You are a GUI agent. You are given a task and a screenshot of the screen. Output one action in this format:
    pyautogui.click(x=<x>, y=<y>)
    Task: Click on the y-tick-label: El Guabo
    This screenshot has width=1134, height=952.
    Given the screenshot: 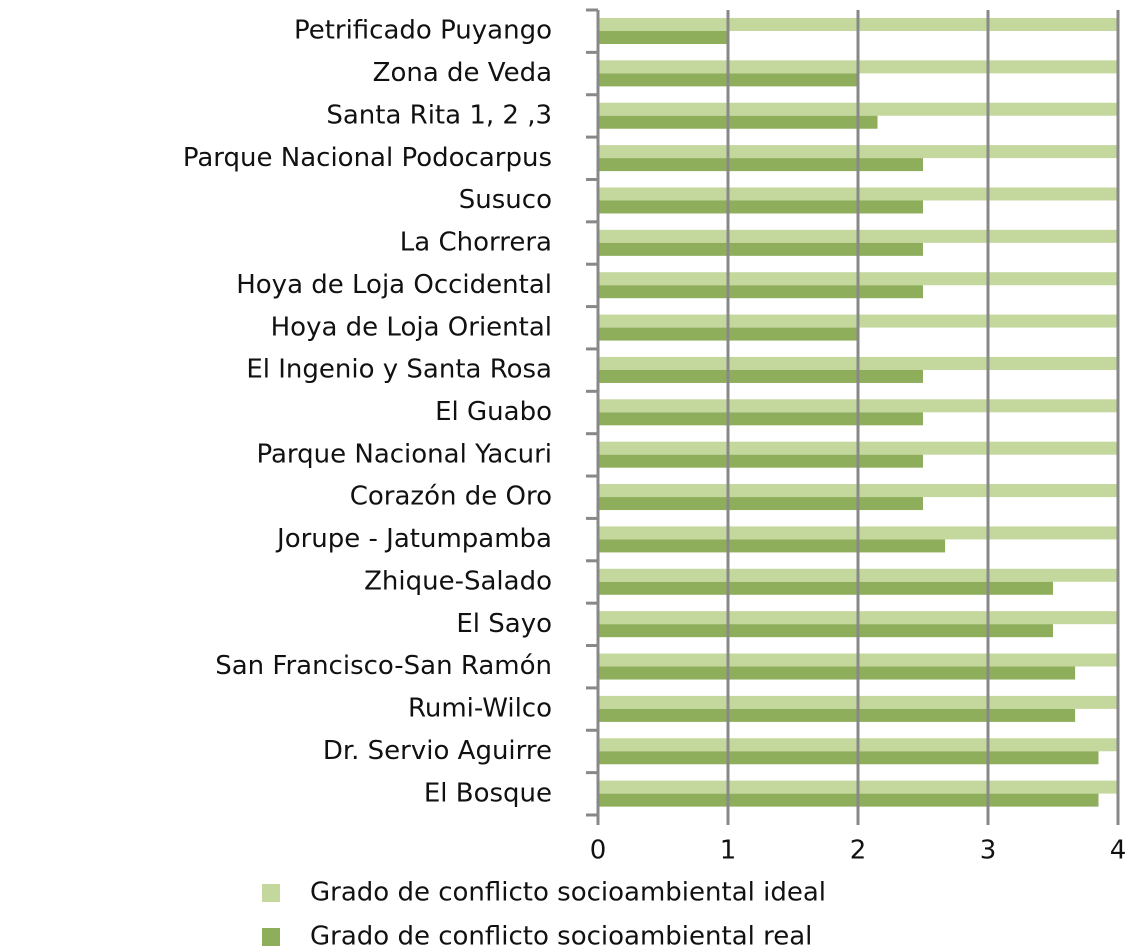 What is the action you would take?
    pyautogui.click(x=493, y=412)
    